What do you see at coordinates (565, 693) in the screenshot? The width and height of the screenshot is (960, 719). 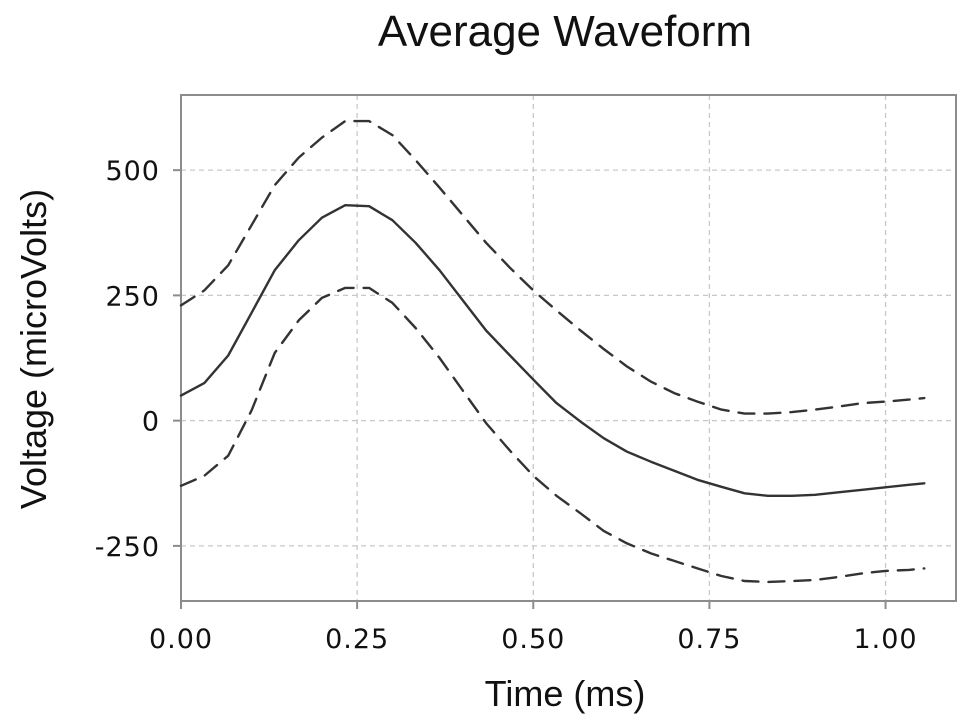 I see `x-axis-label: Time (ms)` at bounding box center [565, 693].